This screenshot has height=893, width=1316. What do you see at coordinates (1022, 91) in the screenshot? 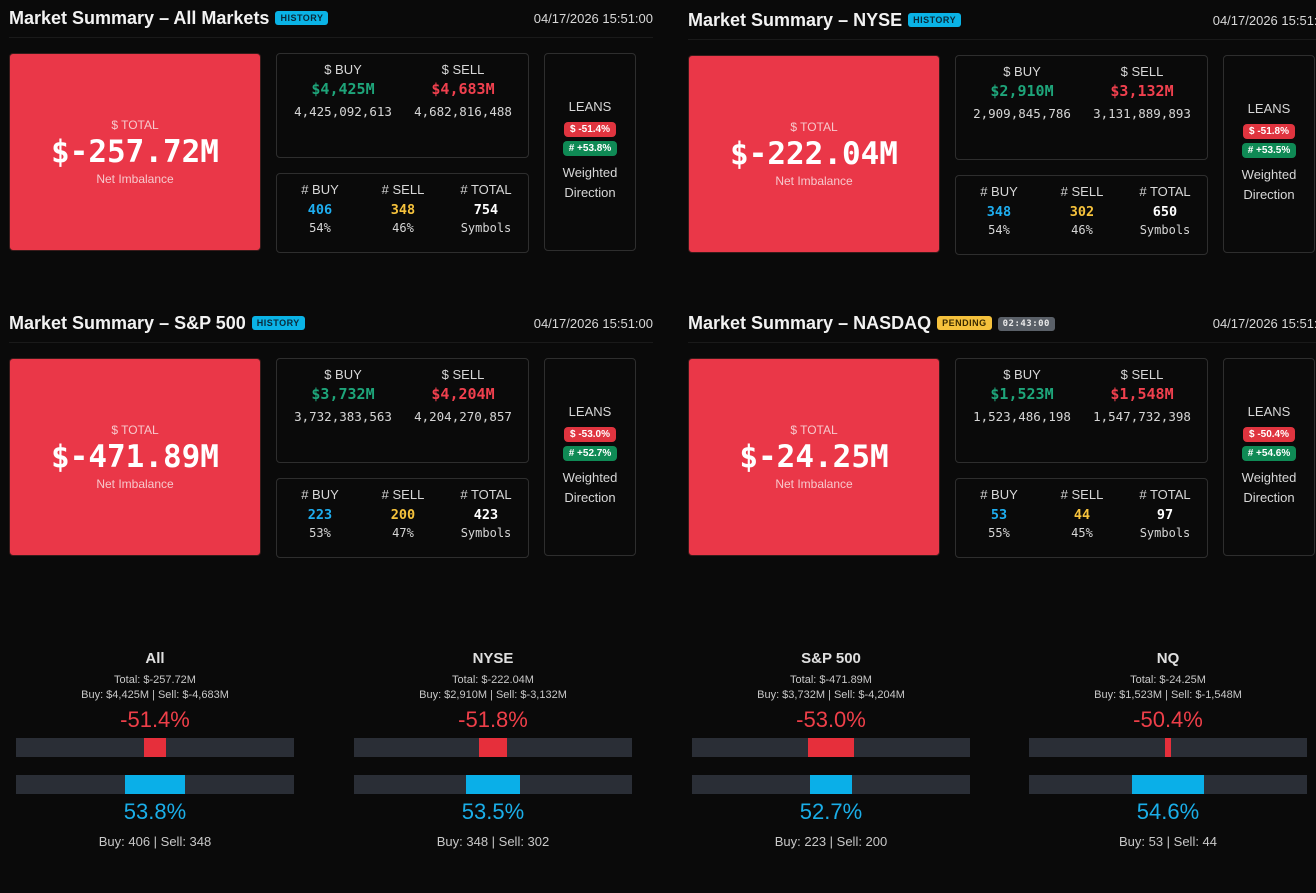
I see `dollar-buy-value: $2,910M` at bounding box center [1022, 91].